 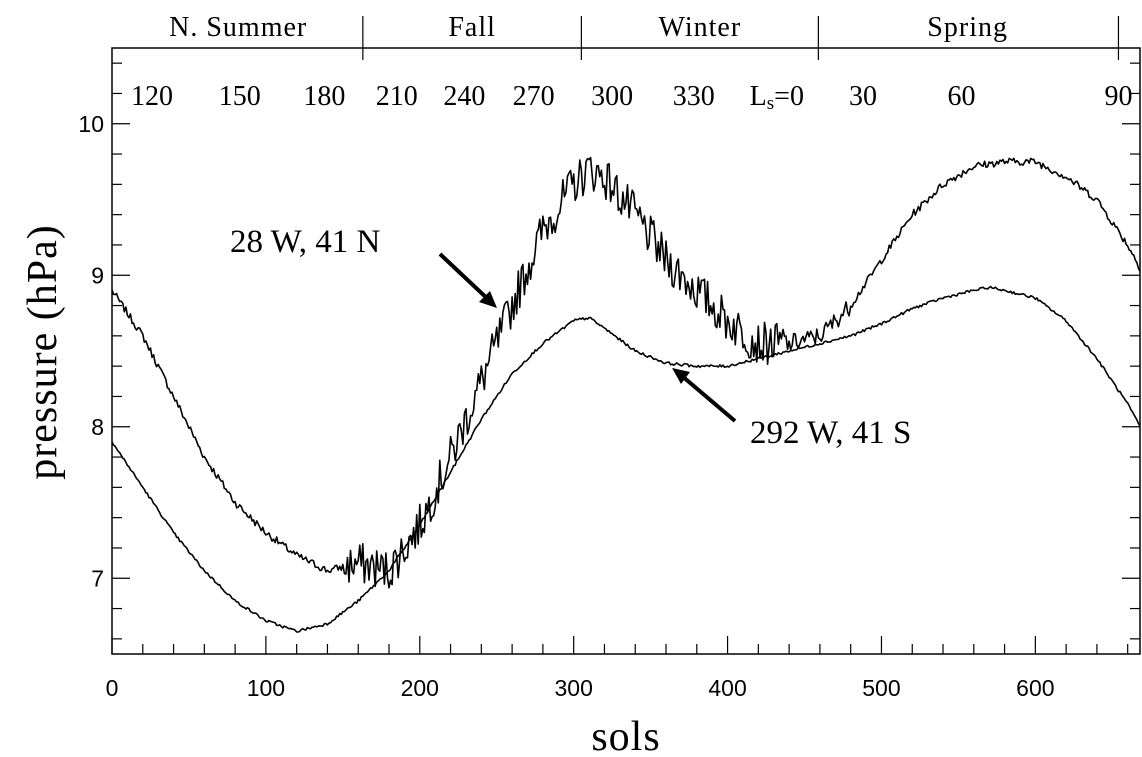 I want to click on y-tick-label: 8, so click(x=97, y=427).